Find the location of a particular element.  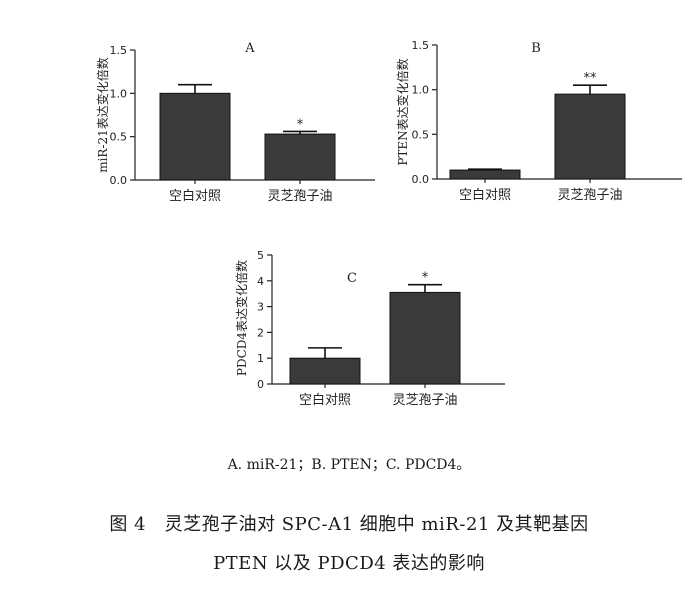

panel-letter: C is located at coordinates (352, 278).